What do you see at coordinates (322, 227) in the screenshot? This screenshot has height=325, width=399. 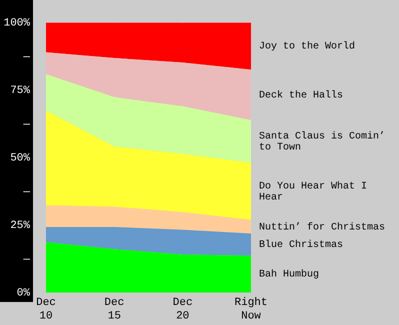 I see `series-label: Nuttin’ for Christmas` at bounding box center [322, 227].